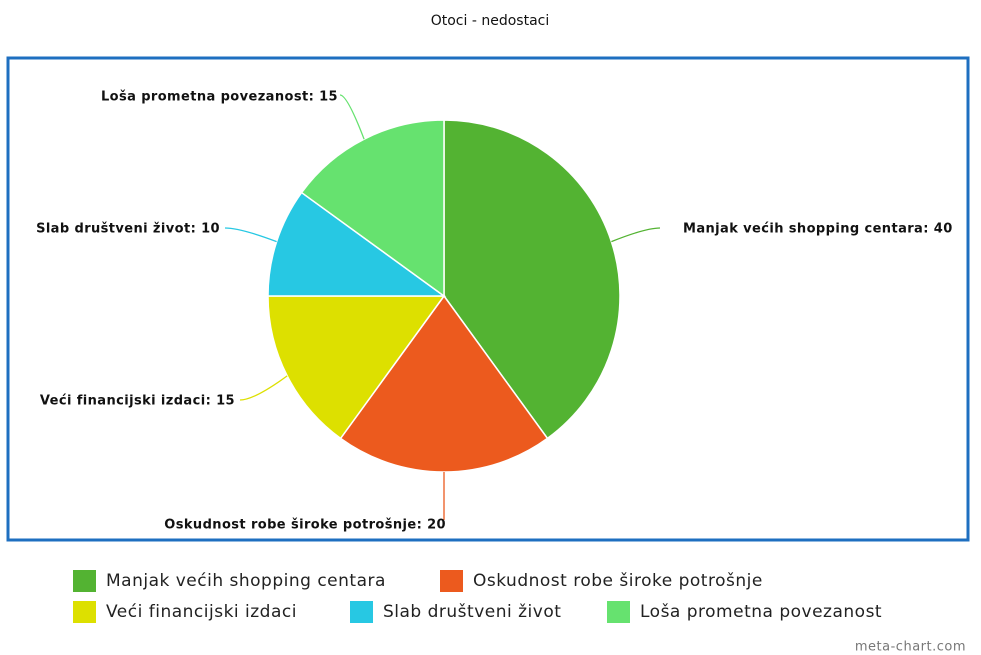  What do you see at coordinates (818, 229) in the screenshot?
I see `data-label: Manjak većih shopping centara: 40` at bounding box center [818, 229].